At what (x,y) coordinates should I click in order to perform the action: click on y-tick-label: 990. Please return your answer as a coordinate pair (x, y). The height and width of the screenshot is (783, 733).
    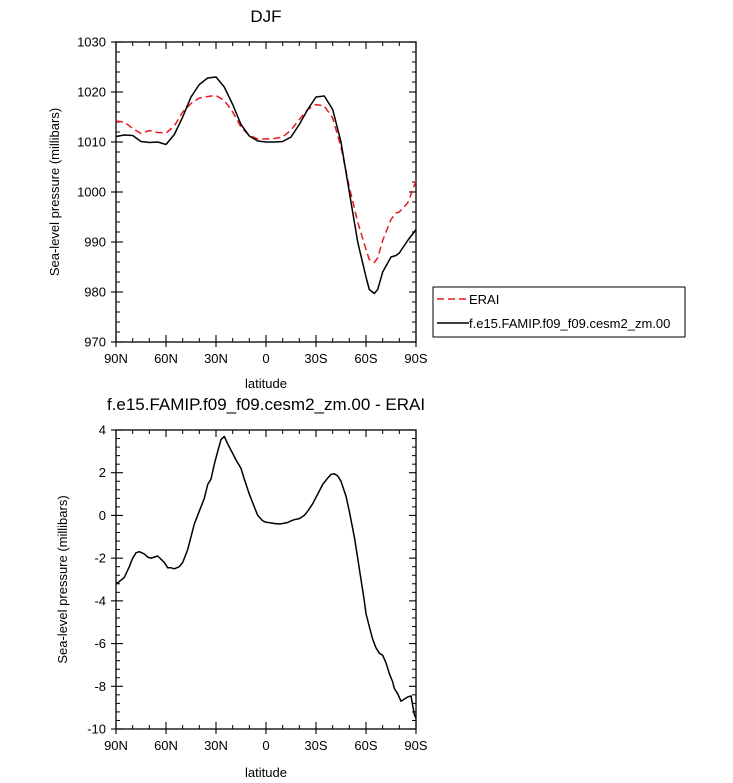
    Looking at the image, I should click on (95, 242).